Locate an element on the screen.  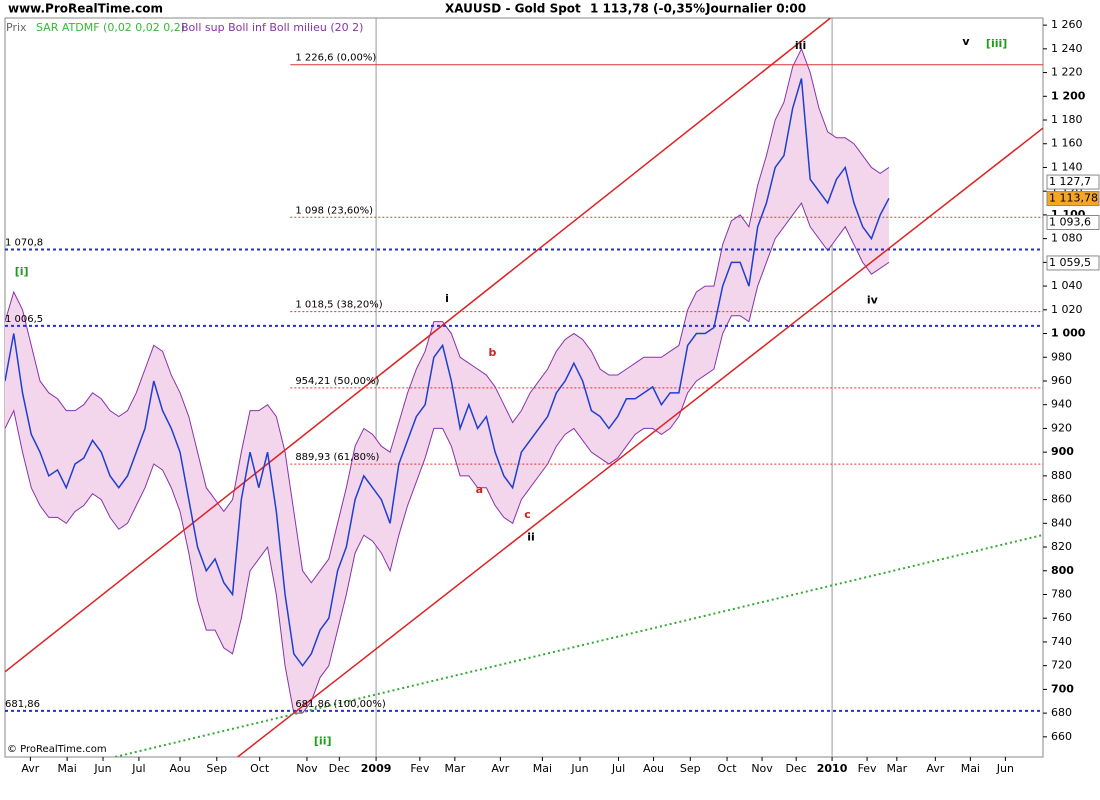
price-marker-label: 1 127,7 is located at coordinates (1070, 181).